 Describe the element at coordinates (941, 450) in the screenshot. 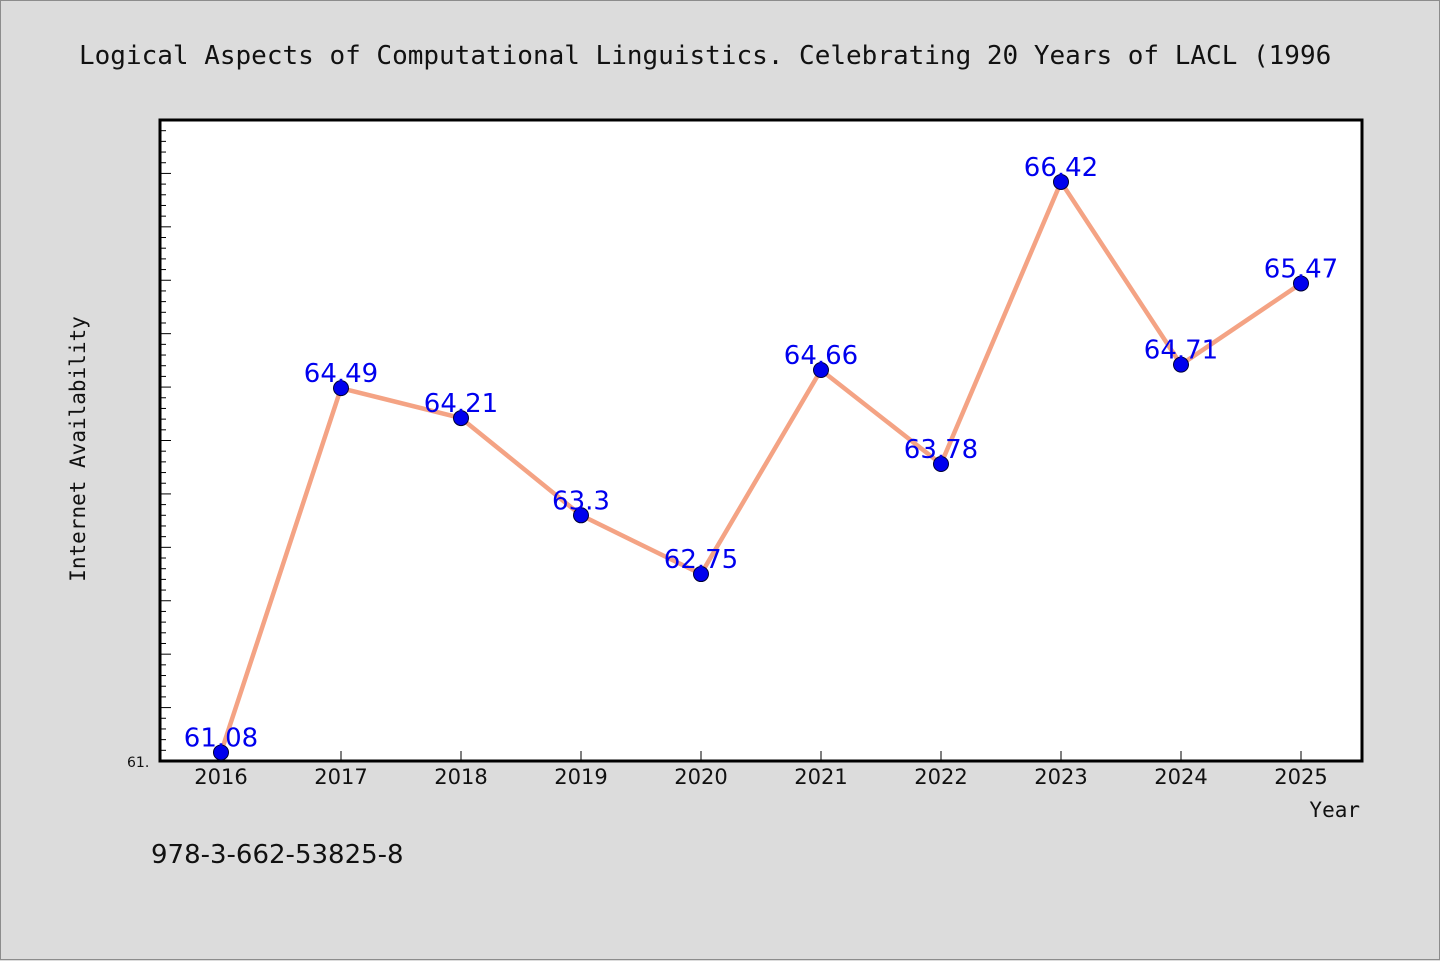

I see `data-label: 63.78` at that location.